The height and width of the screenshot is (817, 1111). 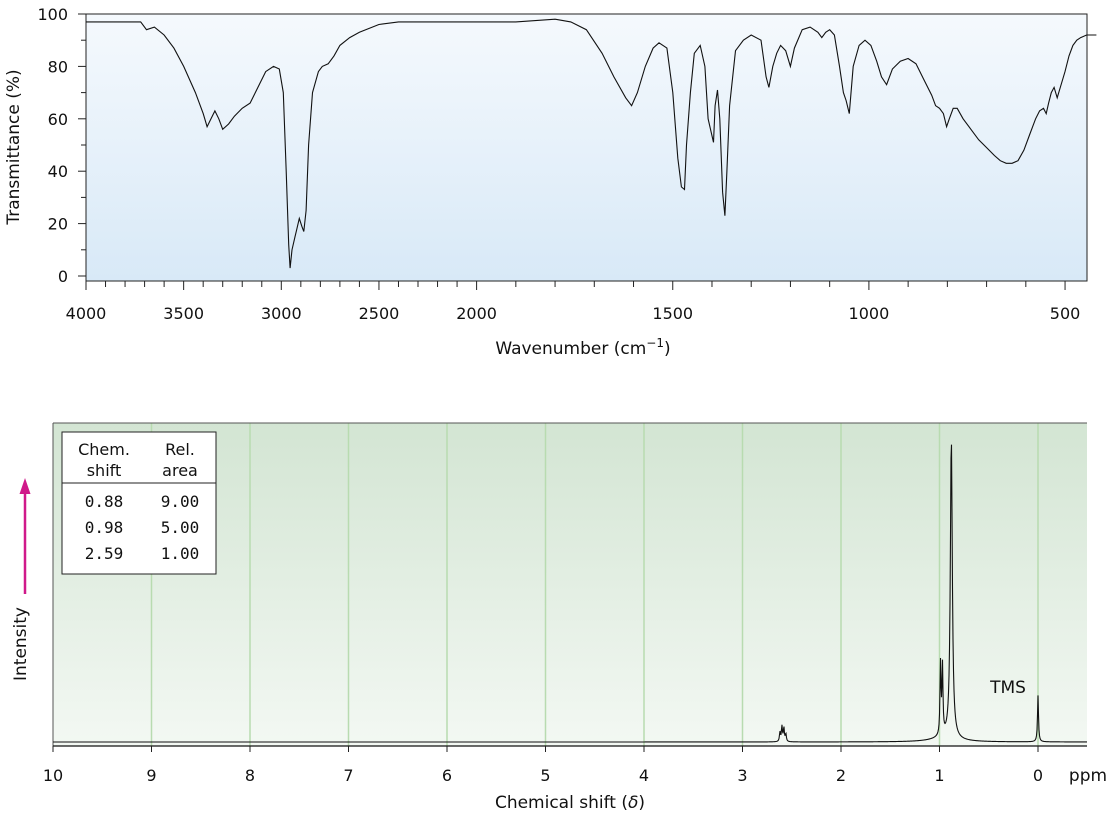 I want to click on ir-x-tick-label: 4000, so click(x=86, y=313).